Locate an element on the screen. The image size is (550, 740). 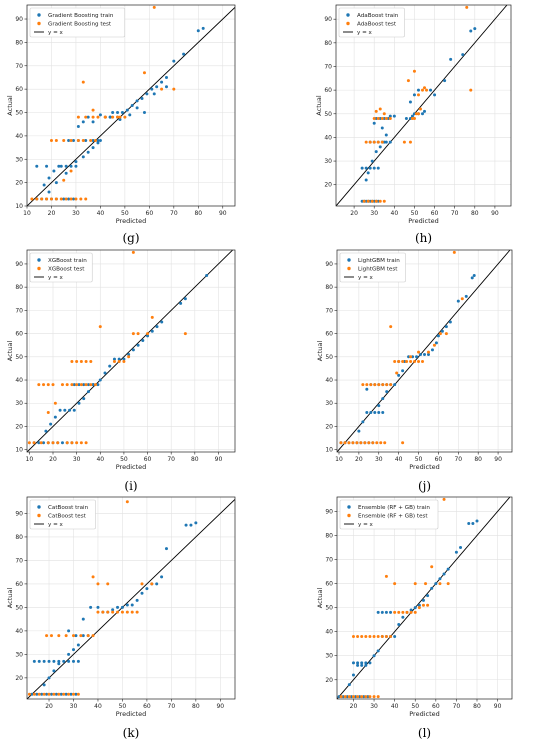
x-tick-label: 20 is located at coordinates (52, 213).